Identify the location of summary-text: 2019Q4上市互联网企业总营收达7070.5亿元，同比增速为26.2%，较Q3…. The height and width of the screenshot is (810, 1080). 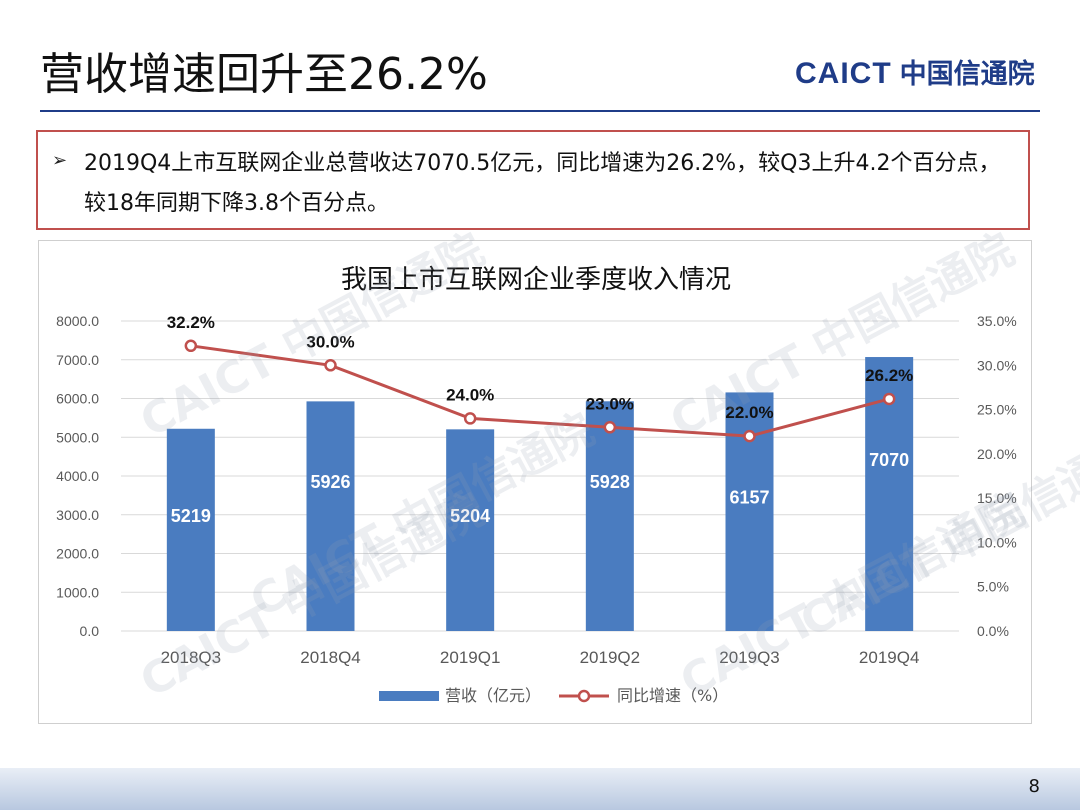
(542, 183).